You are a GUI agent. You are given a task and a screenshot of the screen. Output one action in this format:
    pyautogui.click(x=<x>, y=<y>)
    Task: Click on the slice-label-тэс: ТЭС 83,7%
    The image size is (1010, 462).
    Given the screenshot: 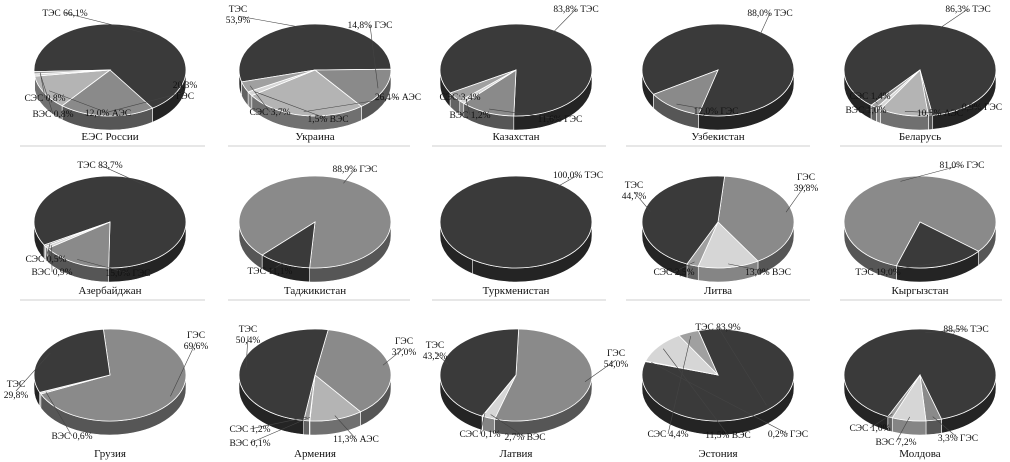 What is the action you would take?
    pyautogui.click(x=99, y=166)
    